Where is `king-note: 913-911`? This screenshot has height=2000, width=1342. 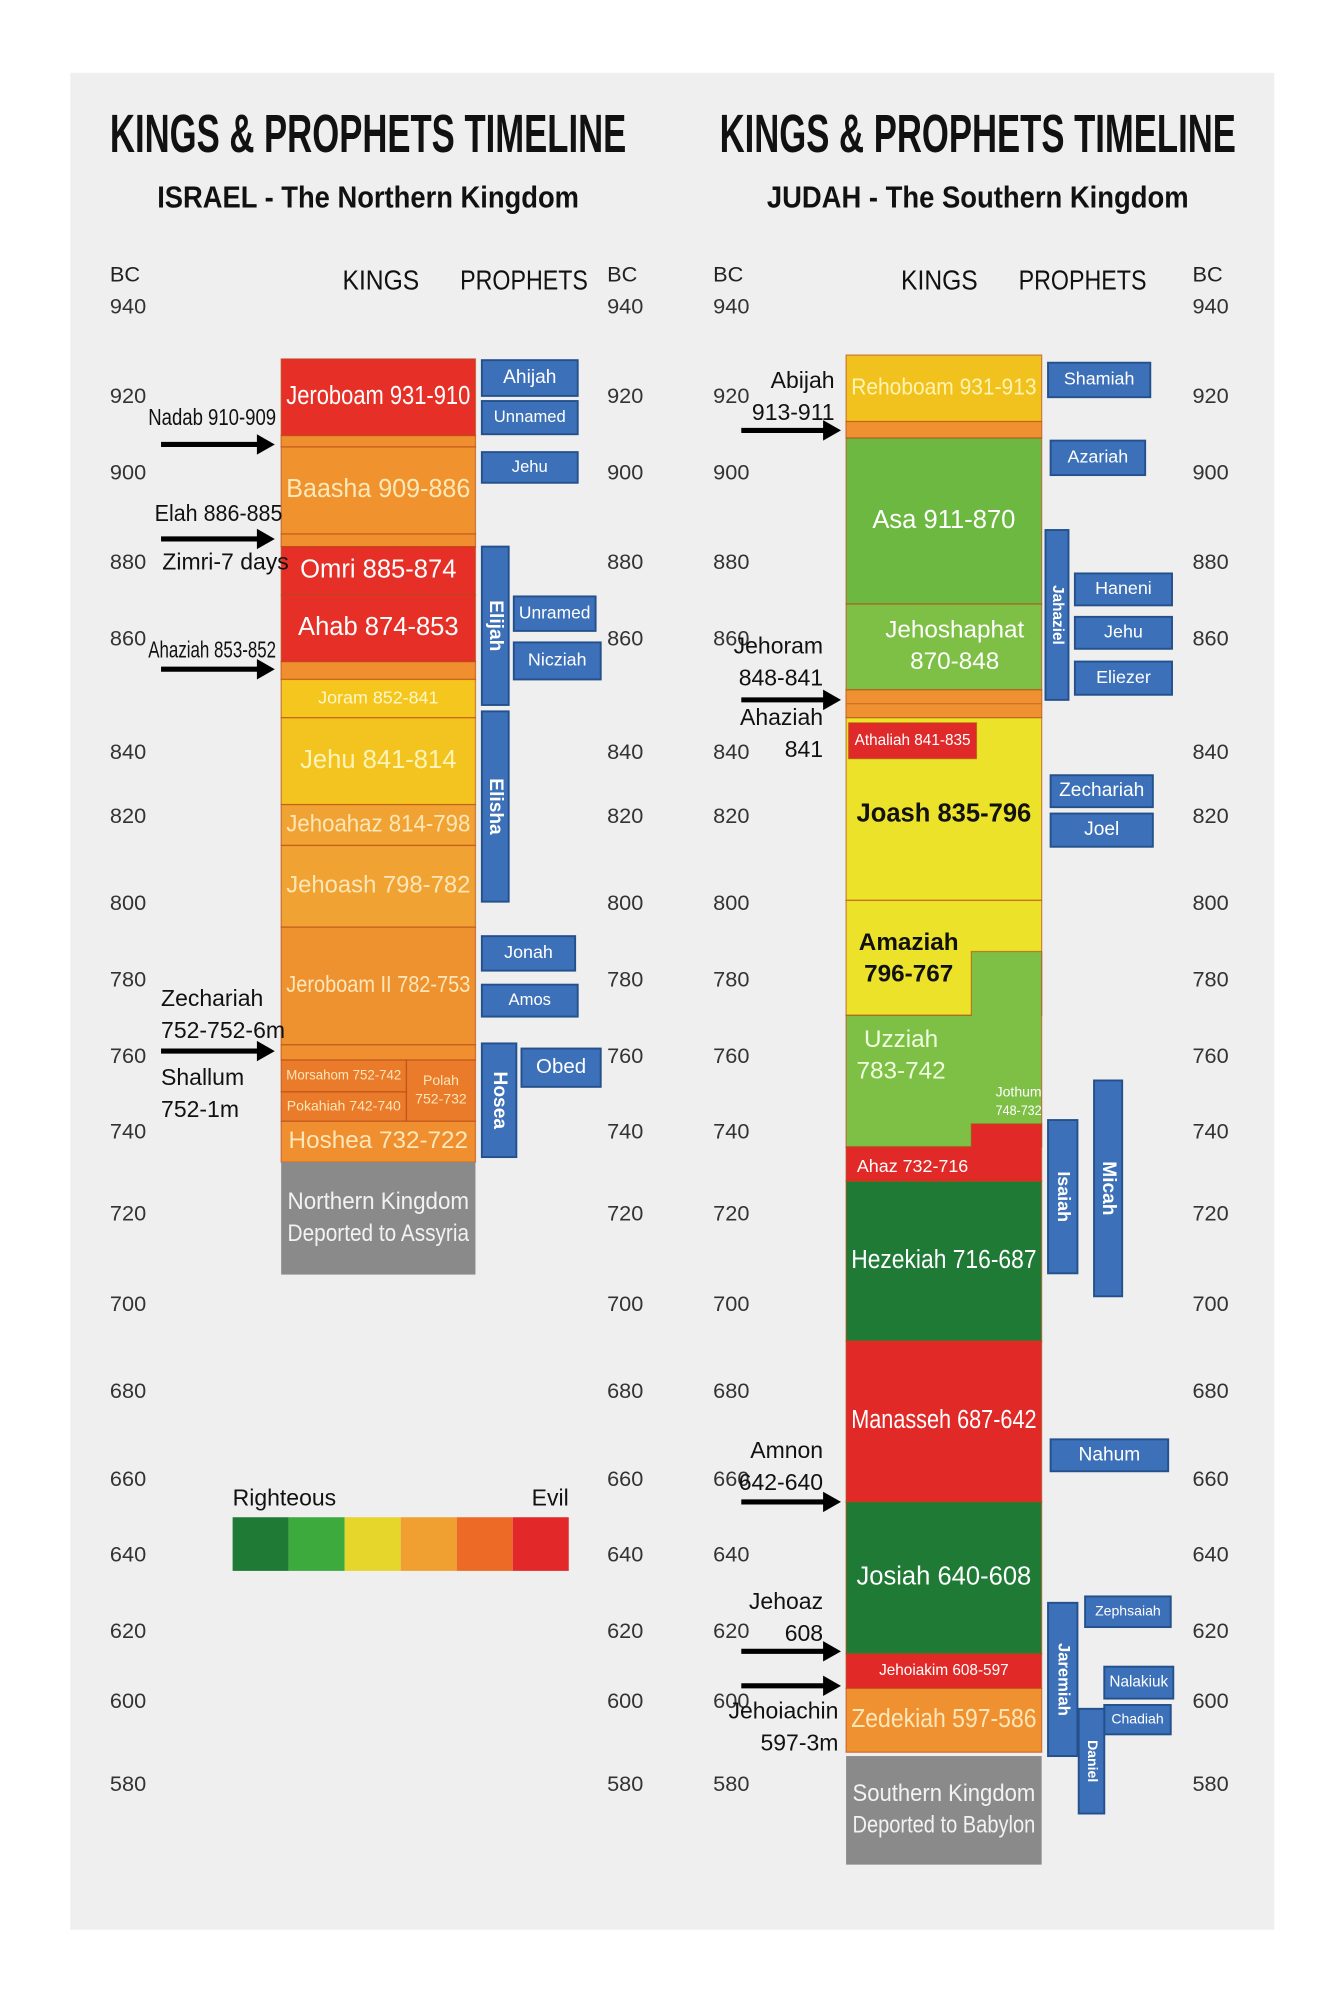
king-note: 913-911 is located at coordinates (793, 412).